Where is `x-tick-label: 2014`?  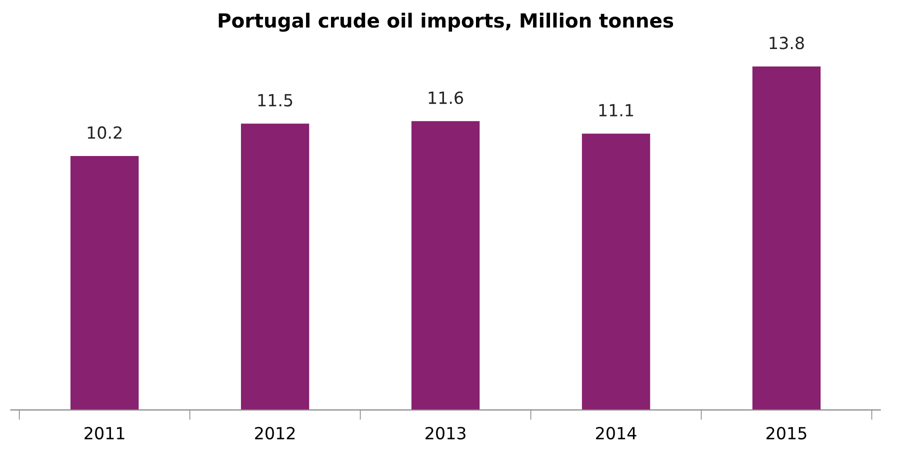 x-tick-label: 2014 is located at coordinates (616, 433).